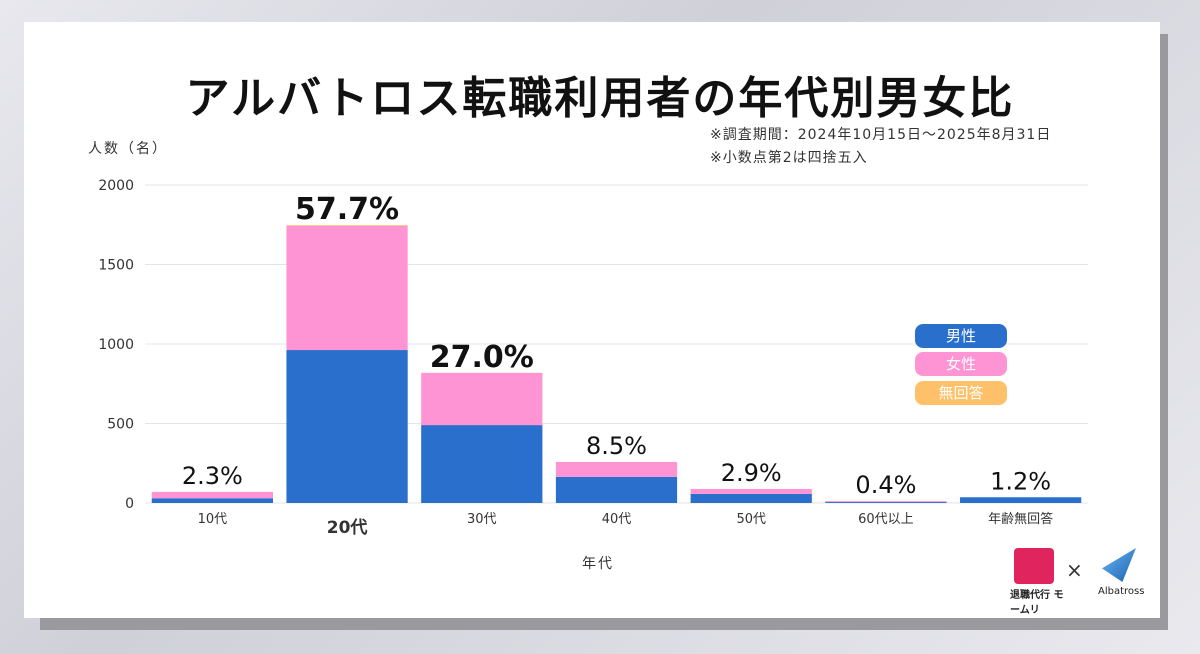 Image resolution: width=1200 pixels, height=654 pixels. I want to click on data-label: 2.9%, so click(751, 473).